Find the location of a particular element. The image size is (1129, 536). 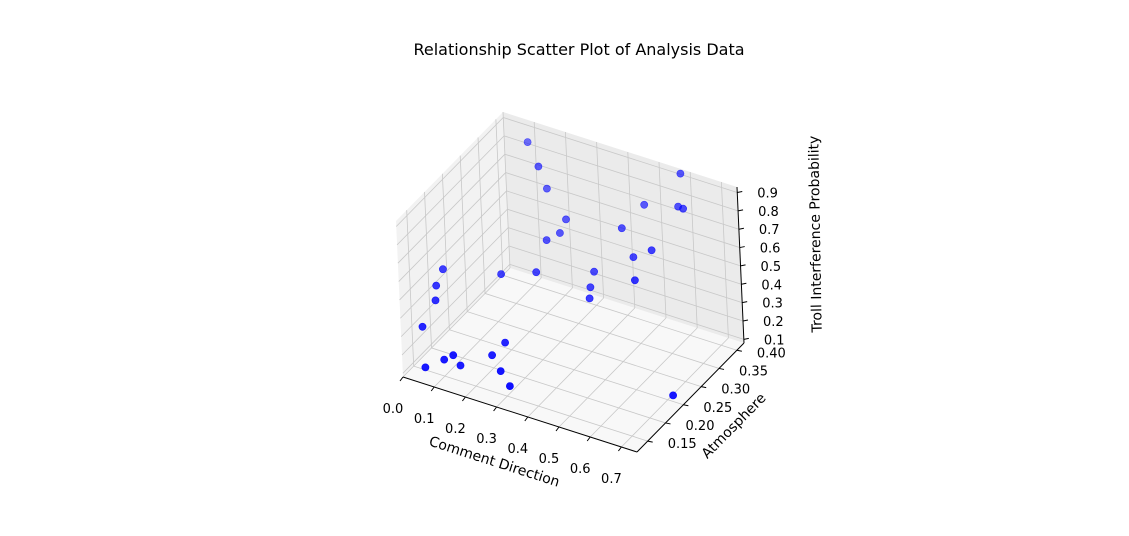

y-tick-label: 0.25 is located at coordinates (717, 408).